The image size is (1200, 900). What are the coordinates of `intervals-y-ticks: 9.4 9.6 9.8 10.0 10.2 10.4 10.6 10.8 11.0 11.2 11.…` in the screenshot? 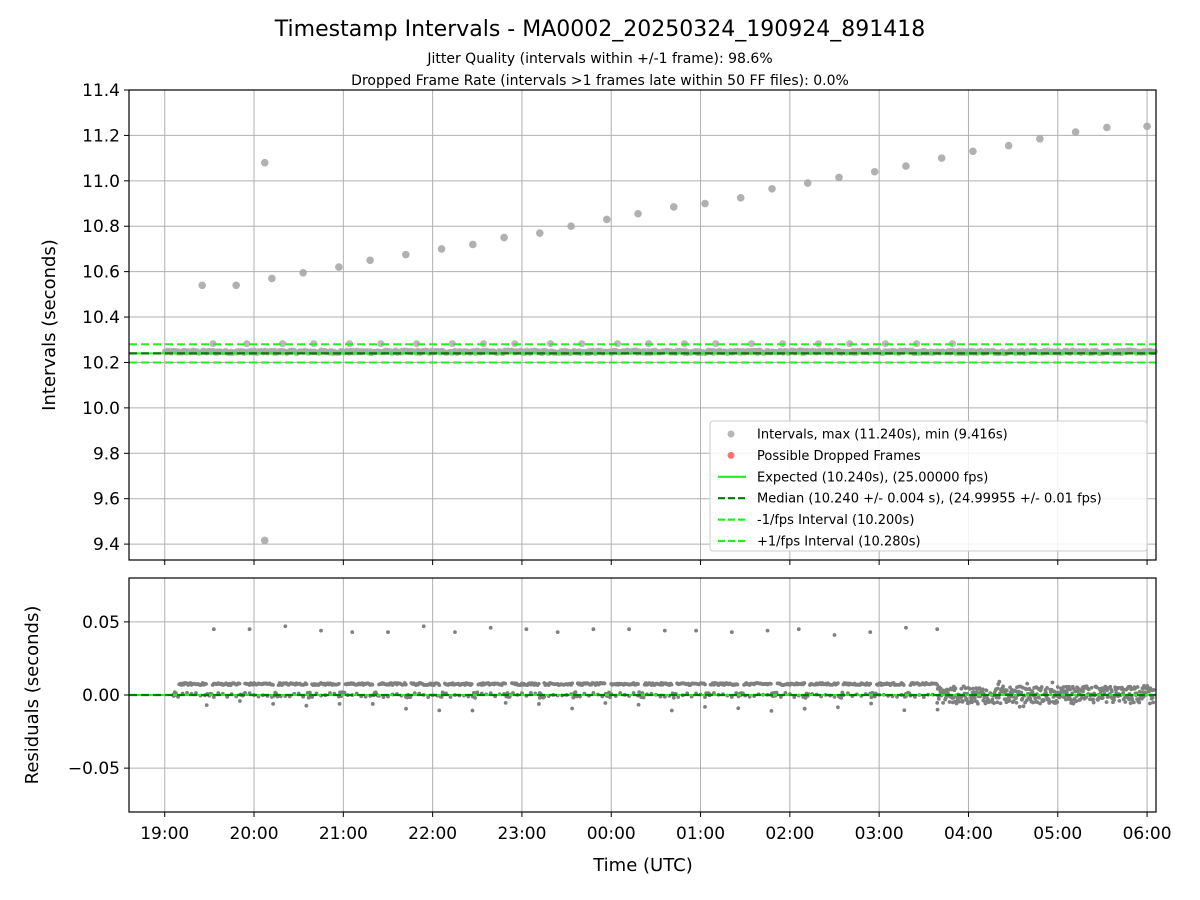 It's located at (105, 318).